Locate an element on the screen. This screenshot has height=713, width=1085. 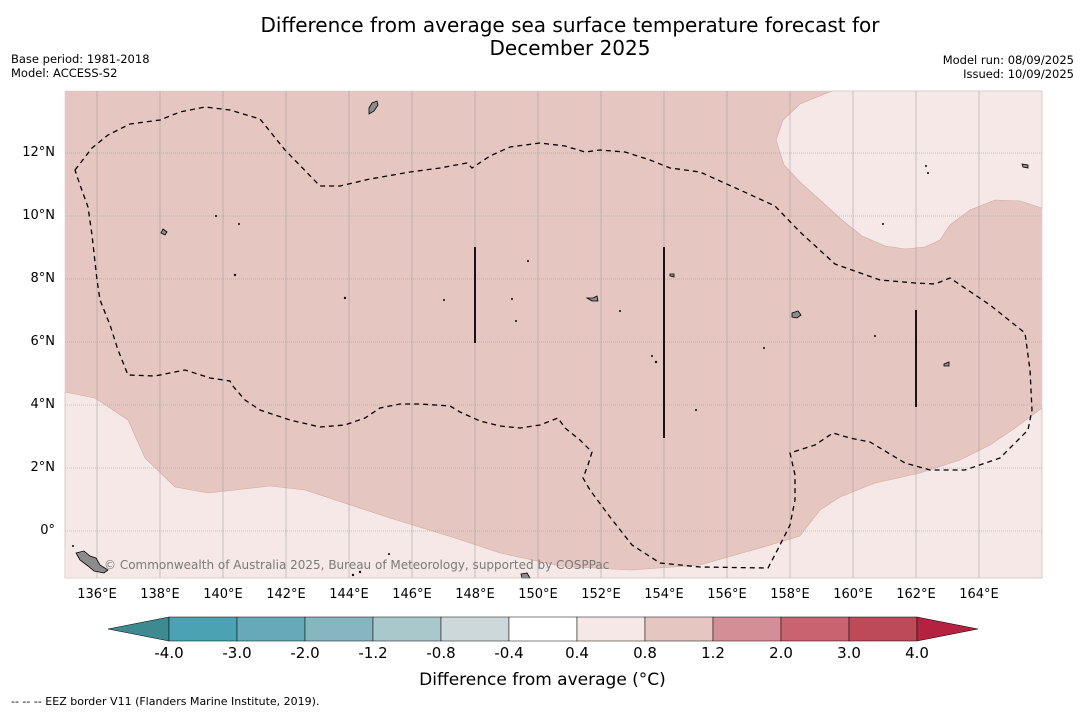
island-northwest is located at coordinates (373, 107).